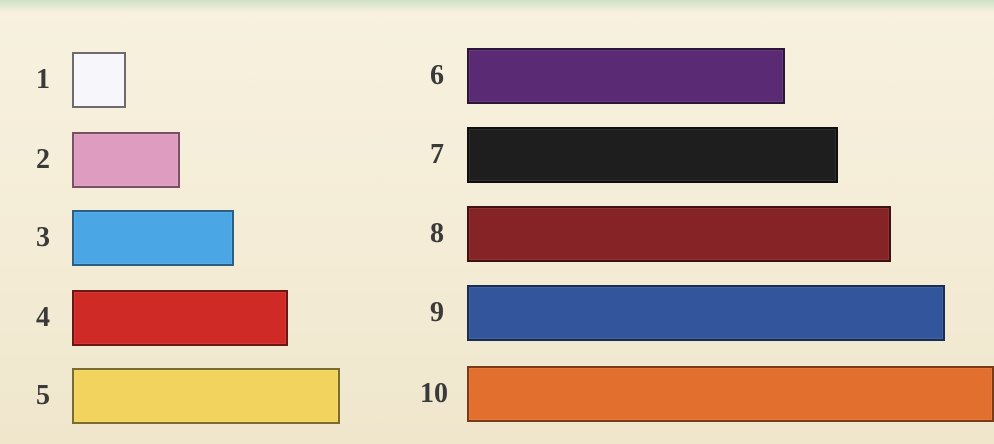 The height and width of the screenshot is (444, 994). I want to click on rod-row-1: 1, so click(497, 80).